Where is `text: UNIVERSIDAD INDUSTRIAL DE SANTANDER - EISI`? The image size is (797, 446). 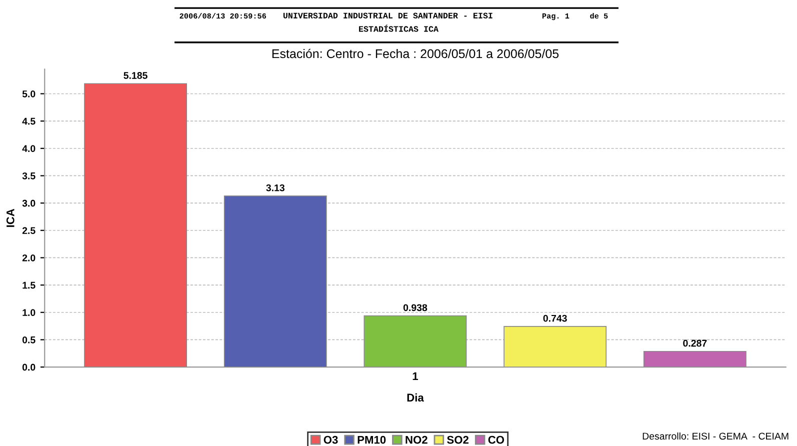 text: UNIVERSIDAD INDUSTRIAL DE SANTANDER - EISI is located at coordinates (387, 15).